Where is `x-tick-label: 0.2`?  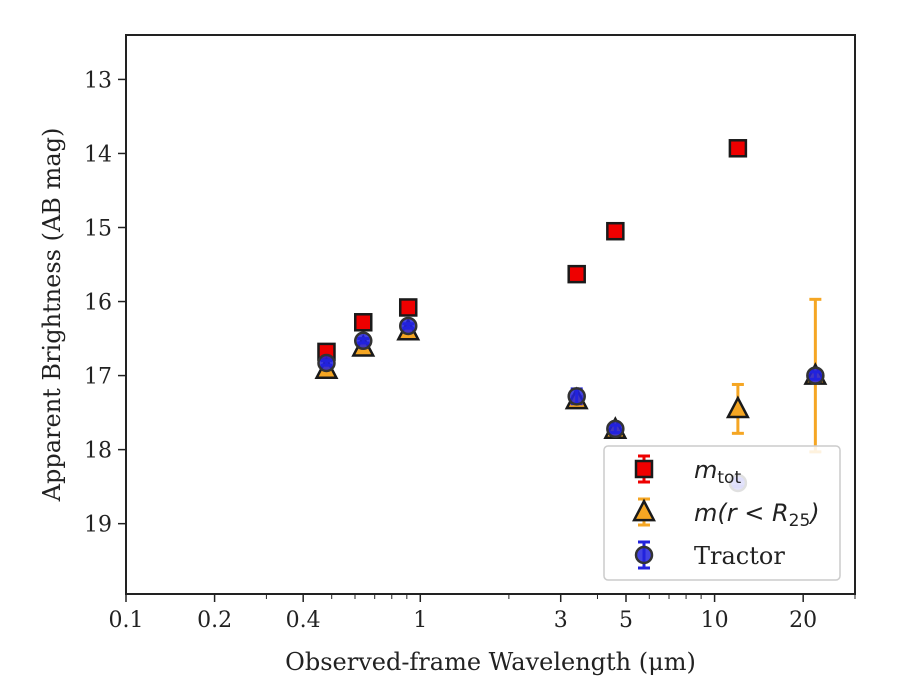
x-tick-label: 0.2 is located at coordinates (214, 620).